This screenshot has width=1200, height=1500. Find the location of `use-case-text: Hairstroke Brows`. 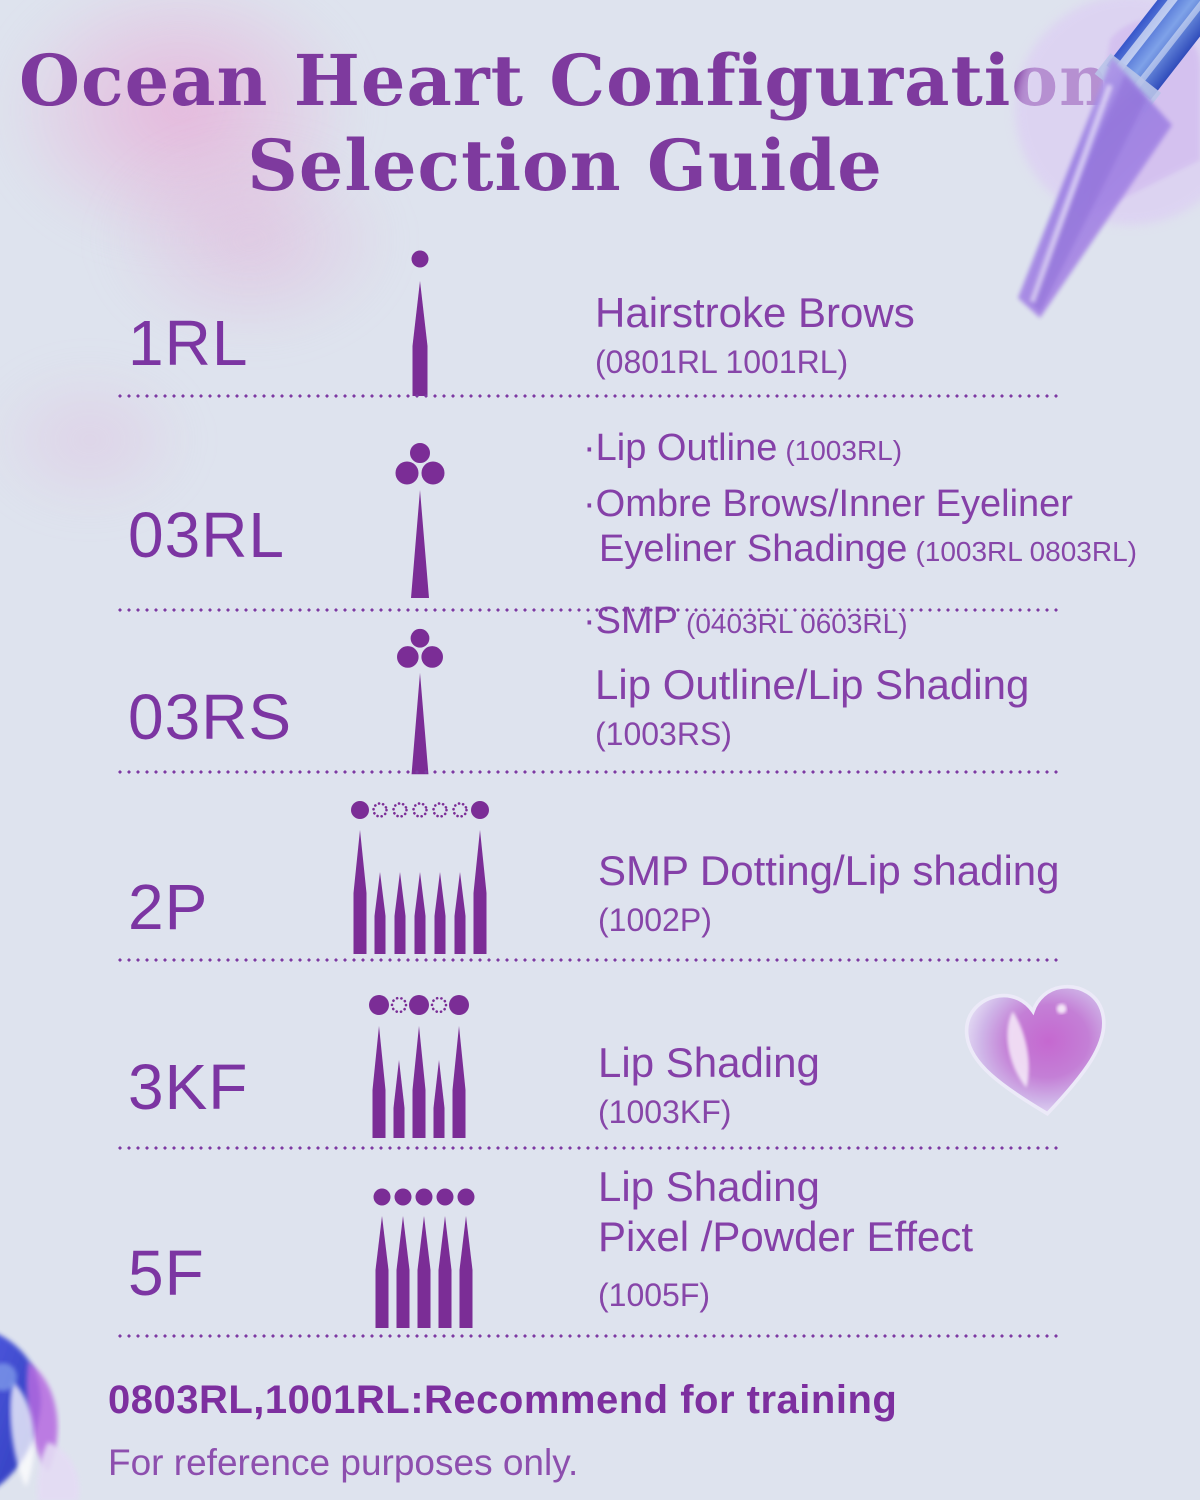

use-case-text: Hairstroke Brows is located at coordinates (755, 312).